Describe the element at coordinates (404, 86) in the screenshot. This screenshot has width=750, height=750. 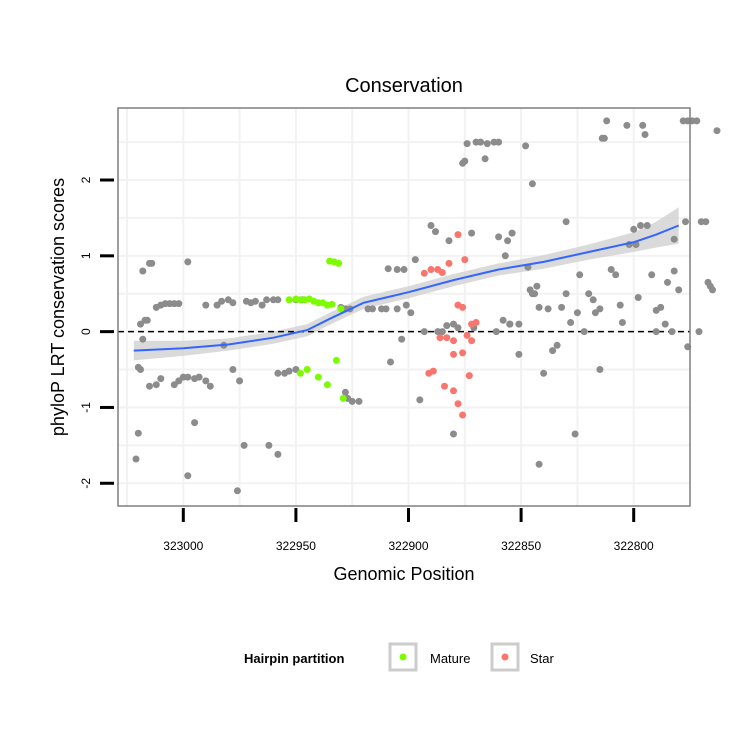
I see `chart-title: Conservation` at that location.